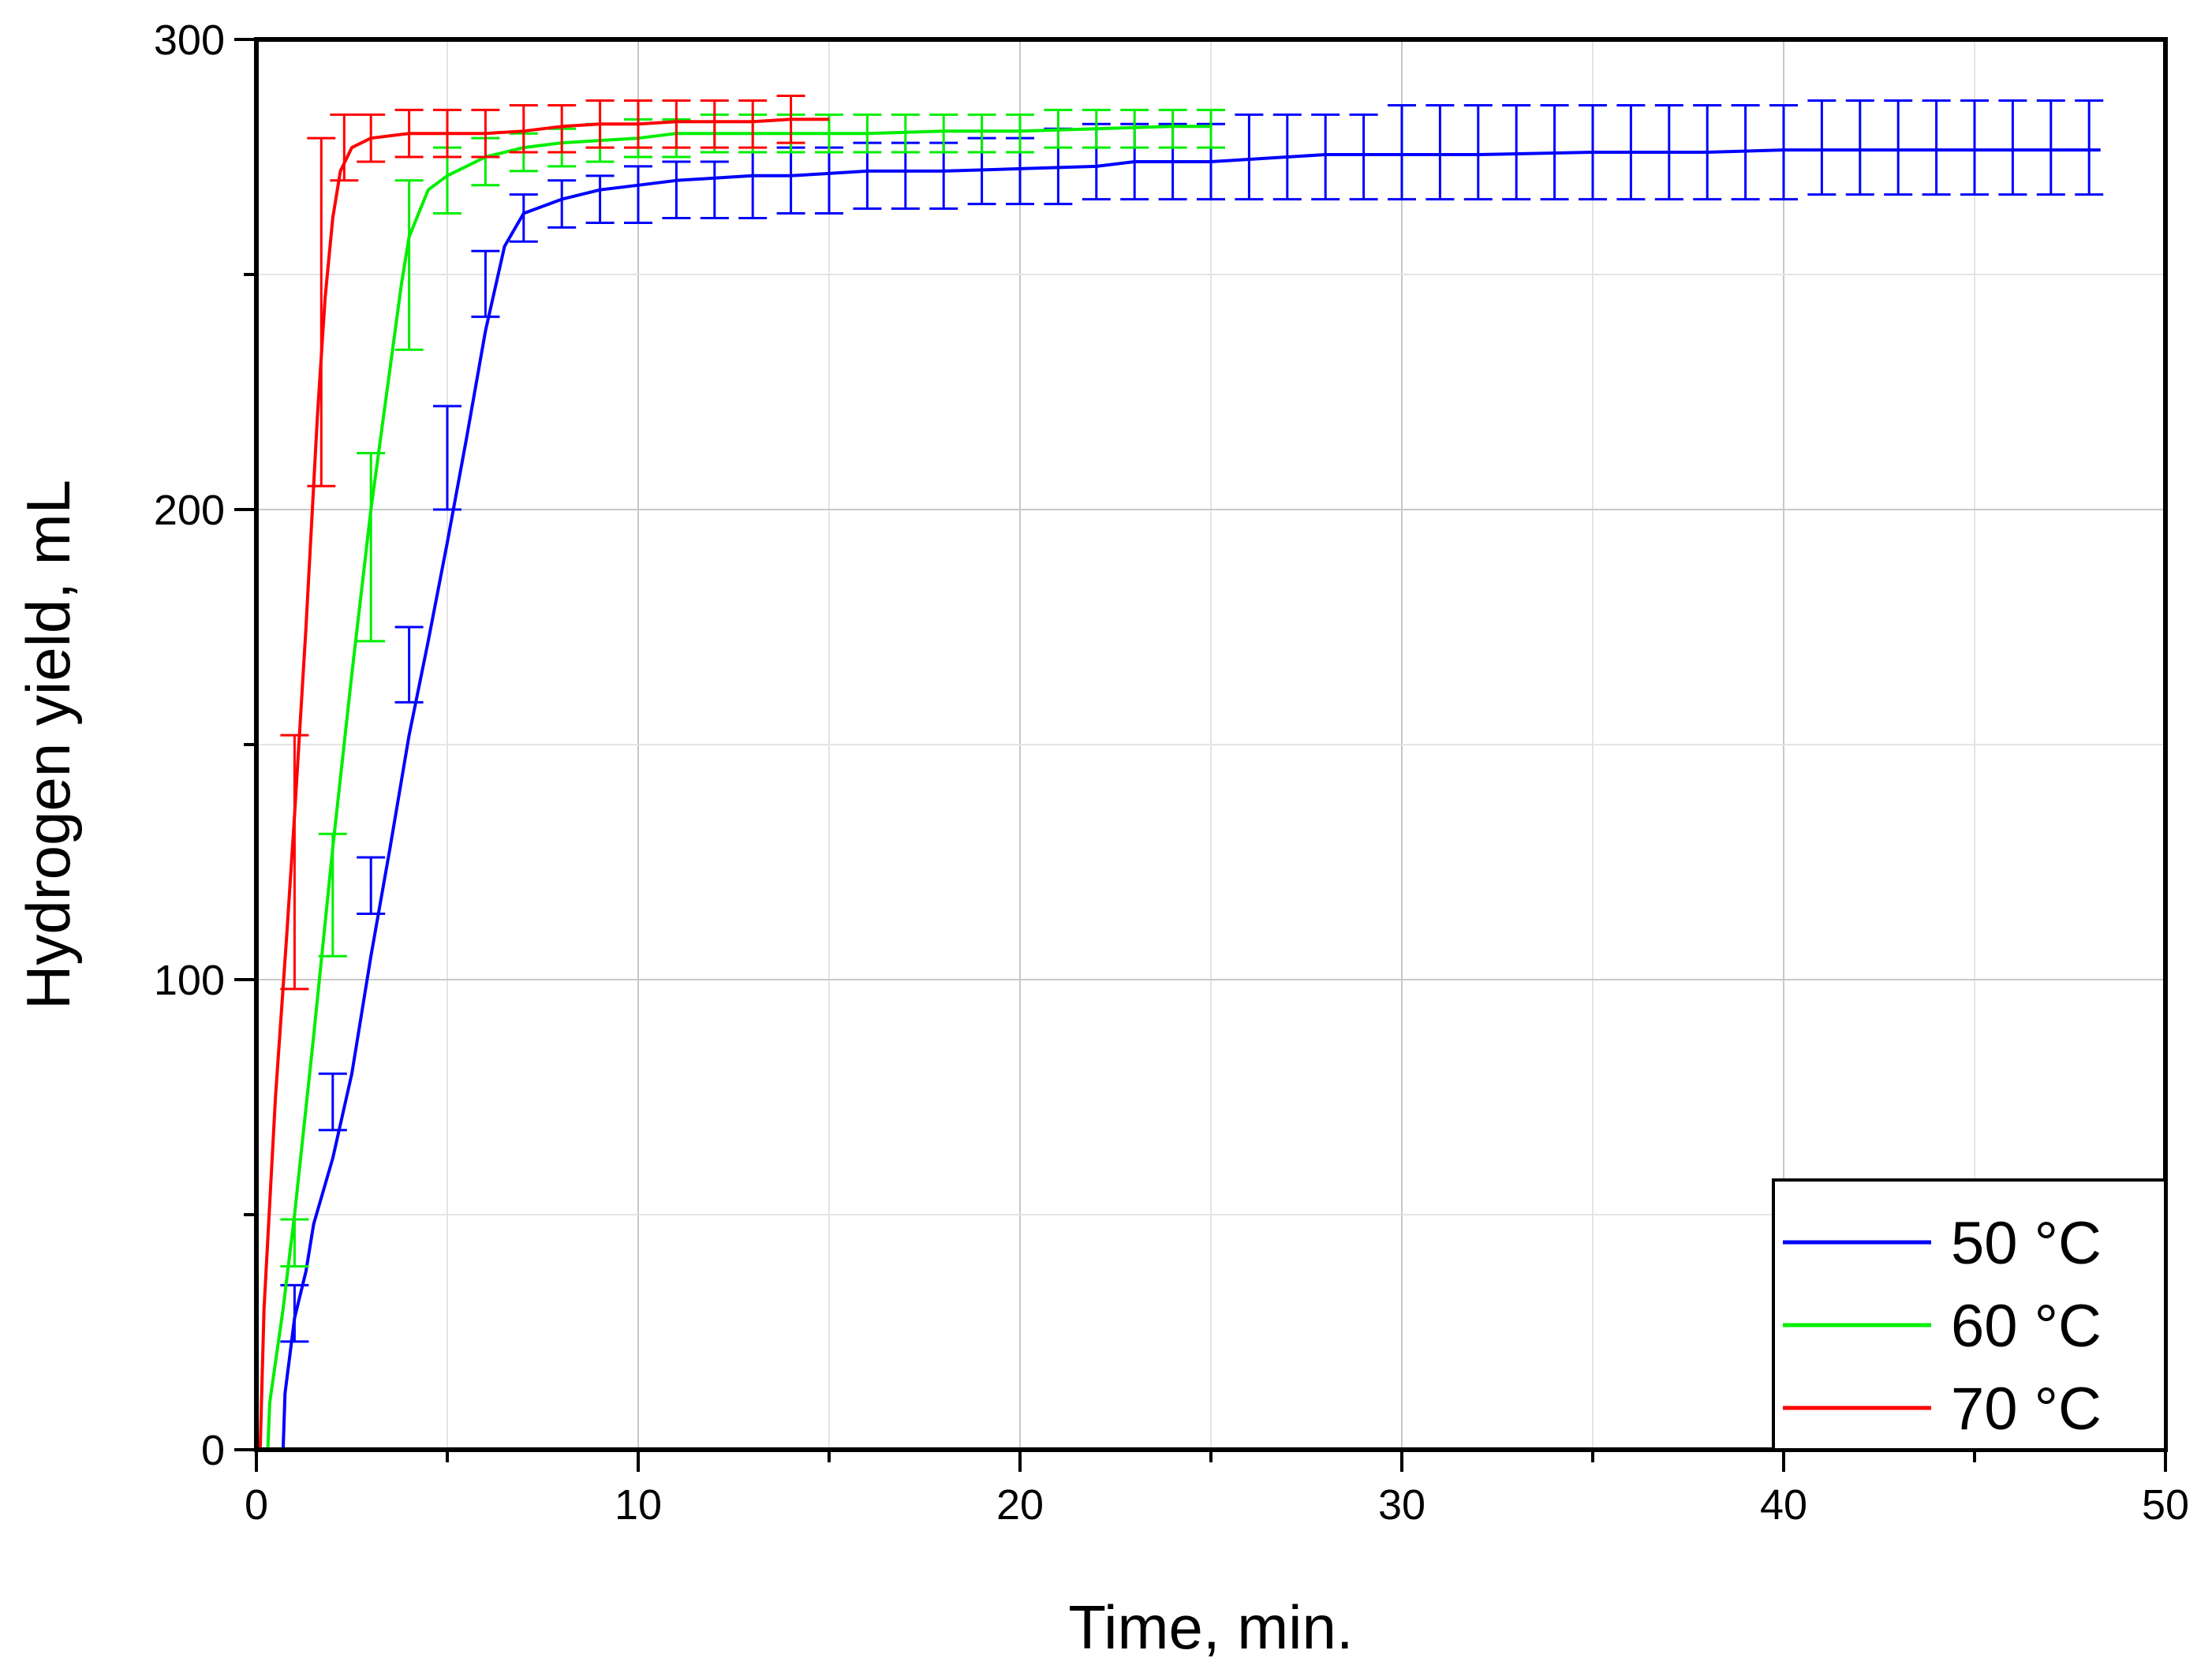 The width and height of the screenshot is (2212, 1669). Describe the element at coordinates (189, 40) in the screenshot. I see `y-tick-label: 300` at that location.